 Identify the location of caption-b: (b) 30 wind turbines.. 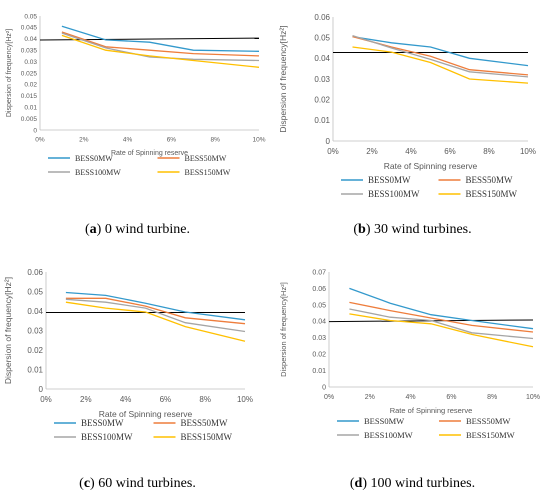
(412, 229).